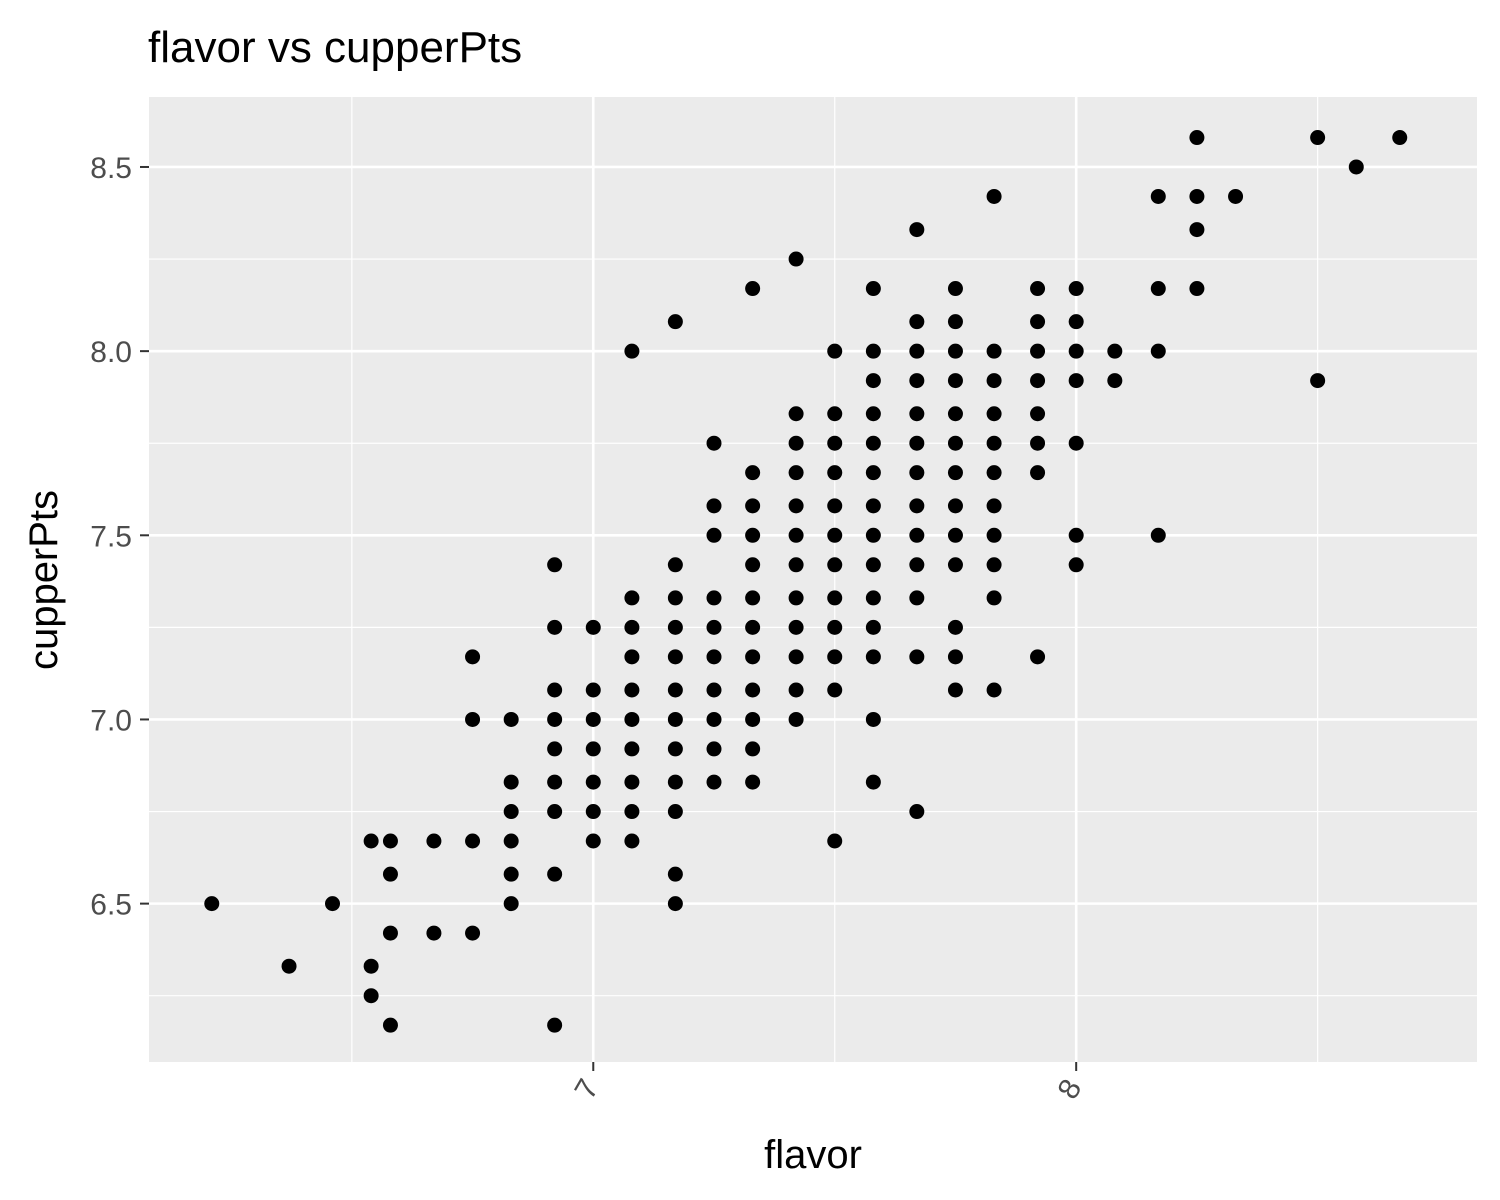  I want to click on x-axis-title: flavor, so click(813, 1155).